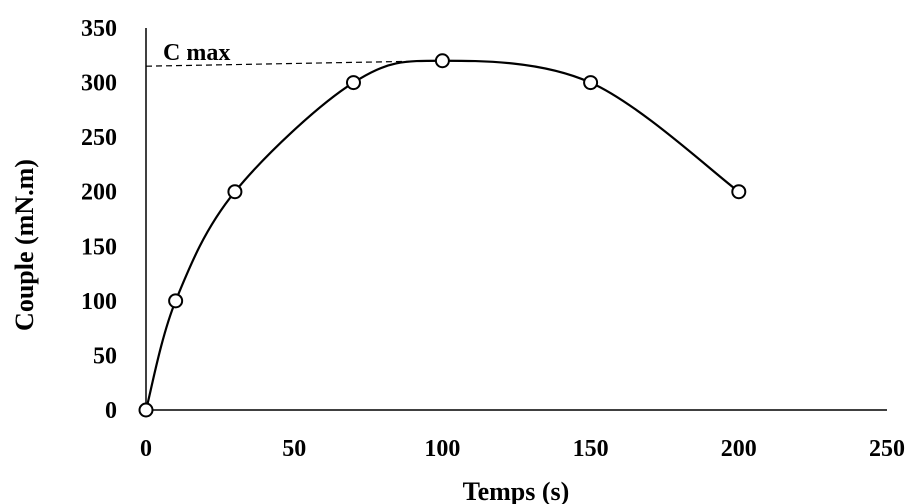  What do you see at coordinates (146, 449) in the screenshot?
I see `x-tick-label: 0` at bounding box center [146, 449].